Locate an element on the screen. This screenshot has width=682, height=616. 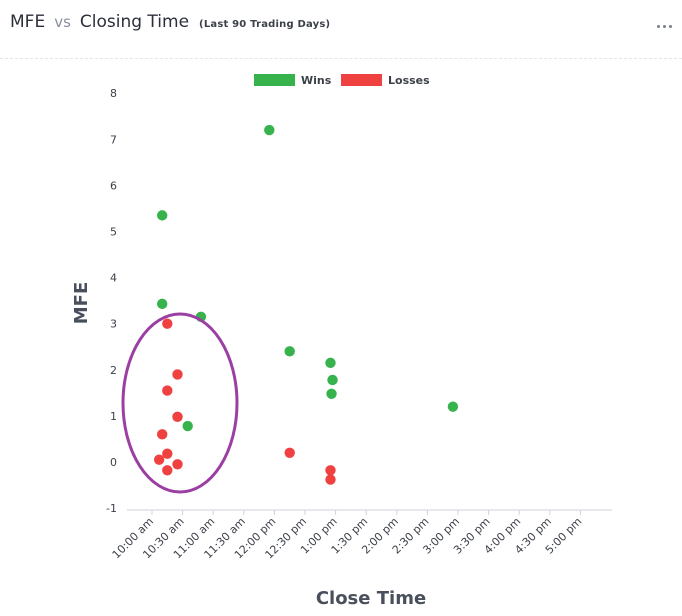
legend-swatch-losses is located at coordinates (361, 80).